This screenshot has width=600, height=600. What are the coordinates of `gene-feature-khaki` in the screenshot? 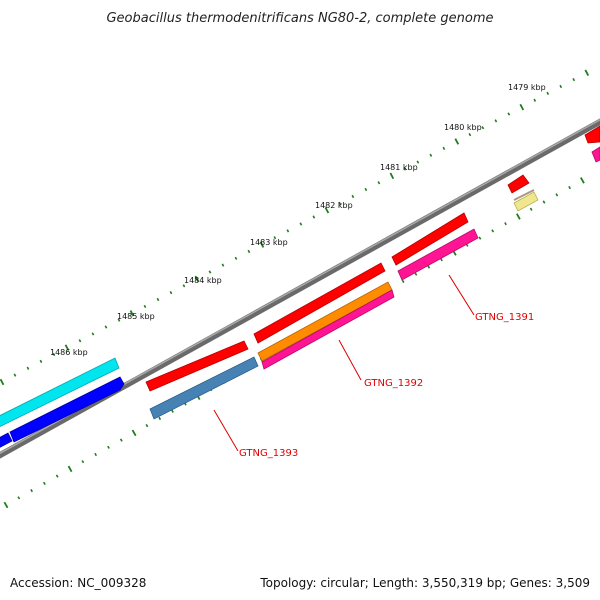 It's located at (526, 201).